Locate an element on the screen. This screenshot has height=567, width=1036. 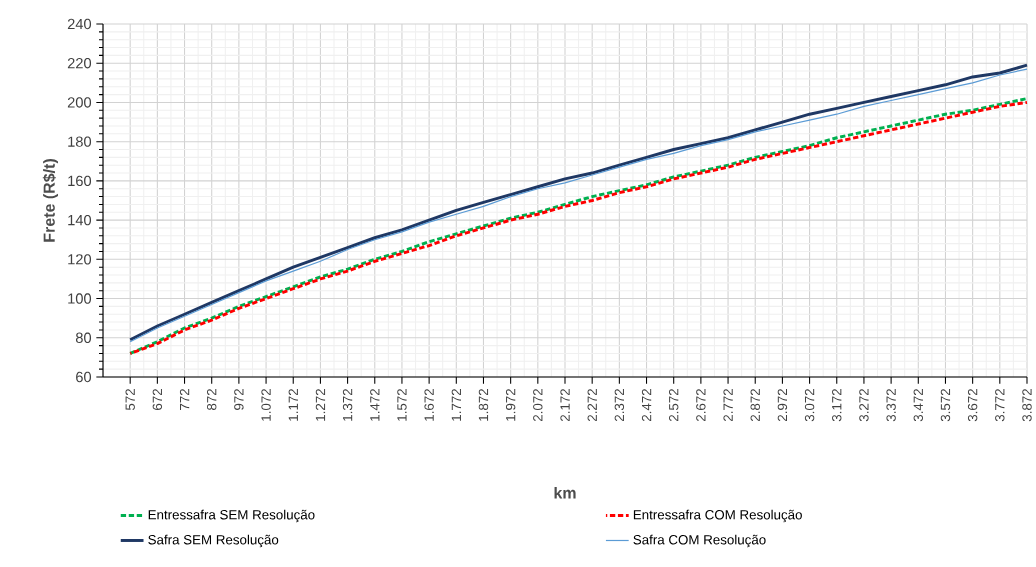
legend-label: Safra COM Resolução is located at coordinates (699, 541).